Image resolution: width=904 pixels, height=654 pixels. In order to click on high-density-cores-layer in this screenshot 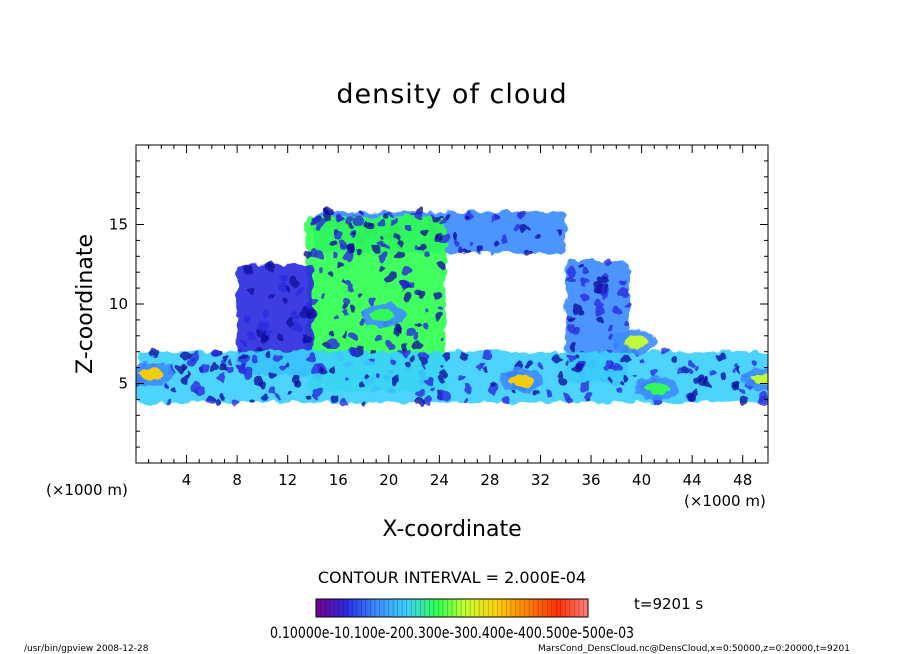, I will do `click(452, 352)`.